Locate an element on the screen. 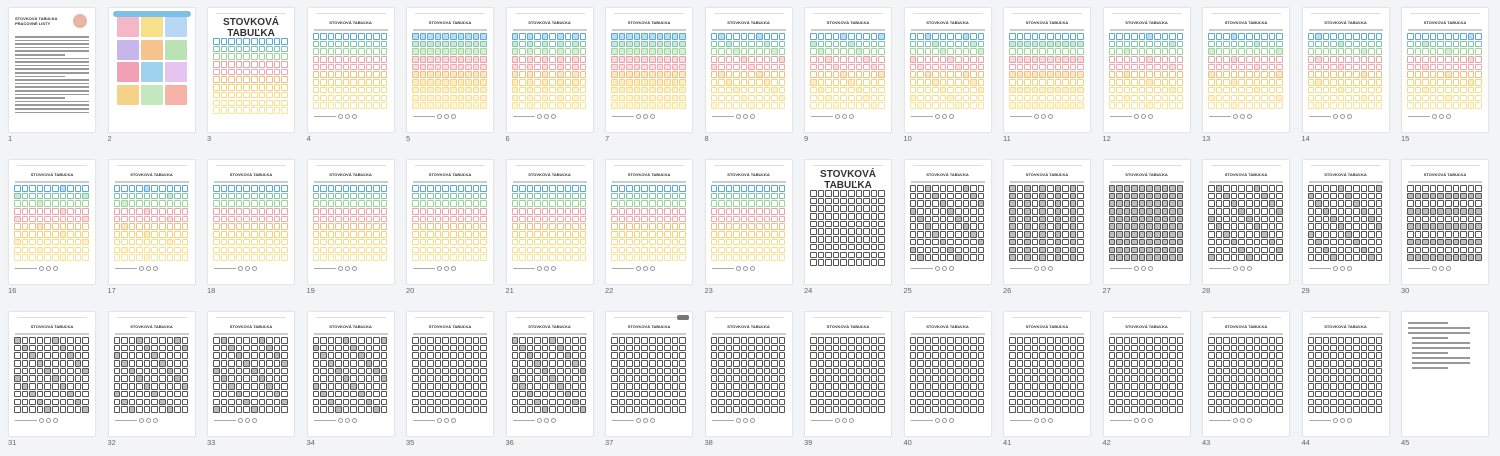  page-thumbnail: STOVKOVÁ TABUĽKA PRACOVNÉ LISTY is located at coordinates (52, 70).